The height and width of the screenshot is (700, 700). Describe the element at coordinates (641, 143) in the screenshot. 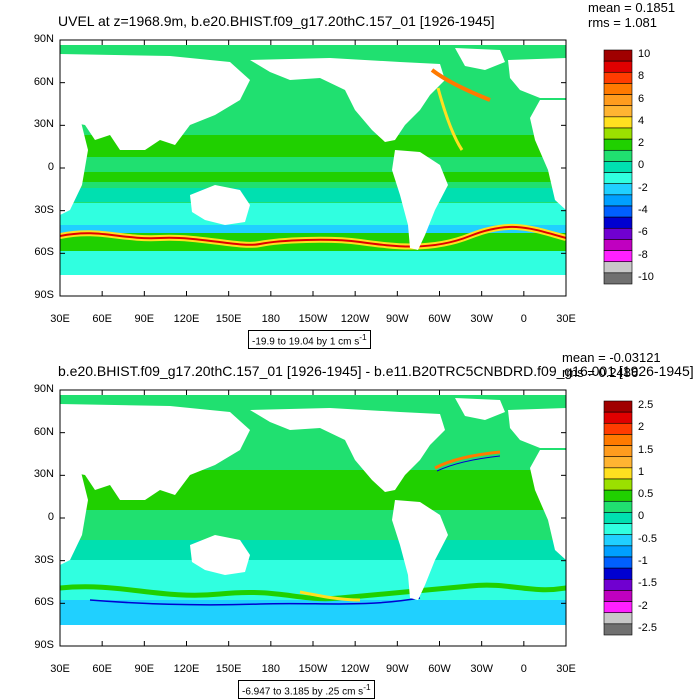

I see `colorbar-label: 2` at that location.